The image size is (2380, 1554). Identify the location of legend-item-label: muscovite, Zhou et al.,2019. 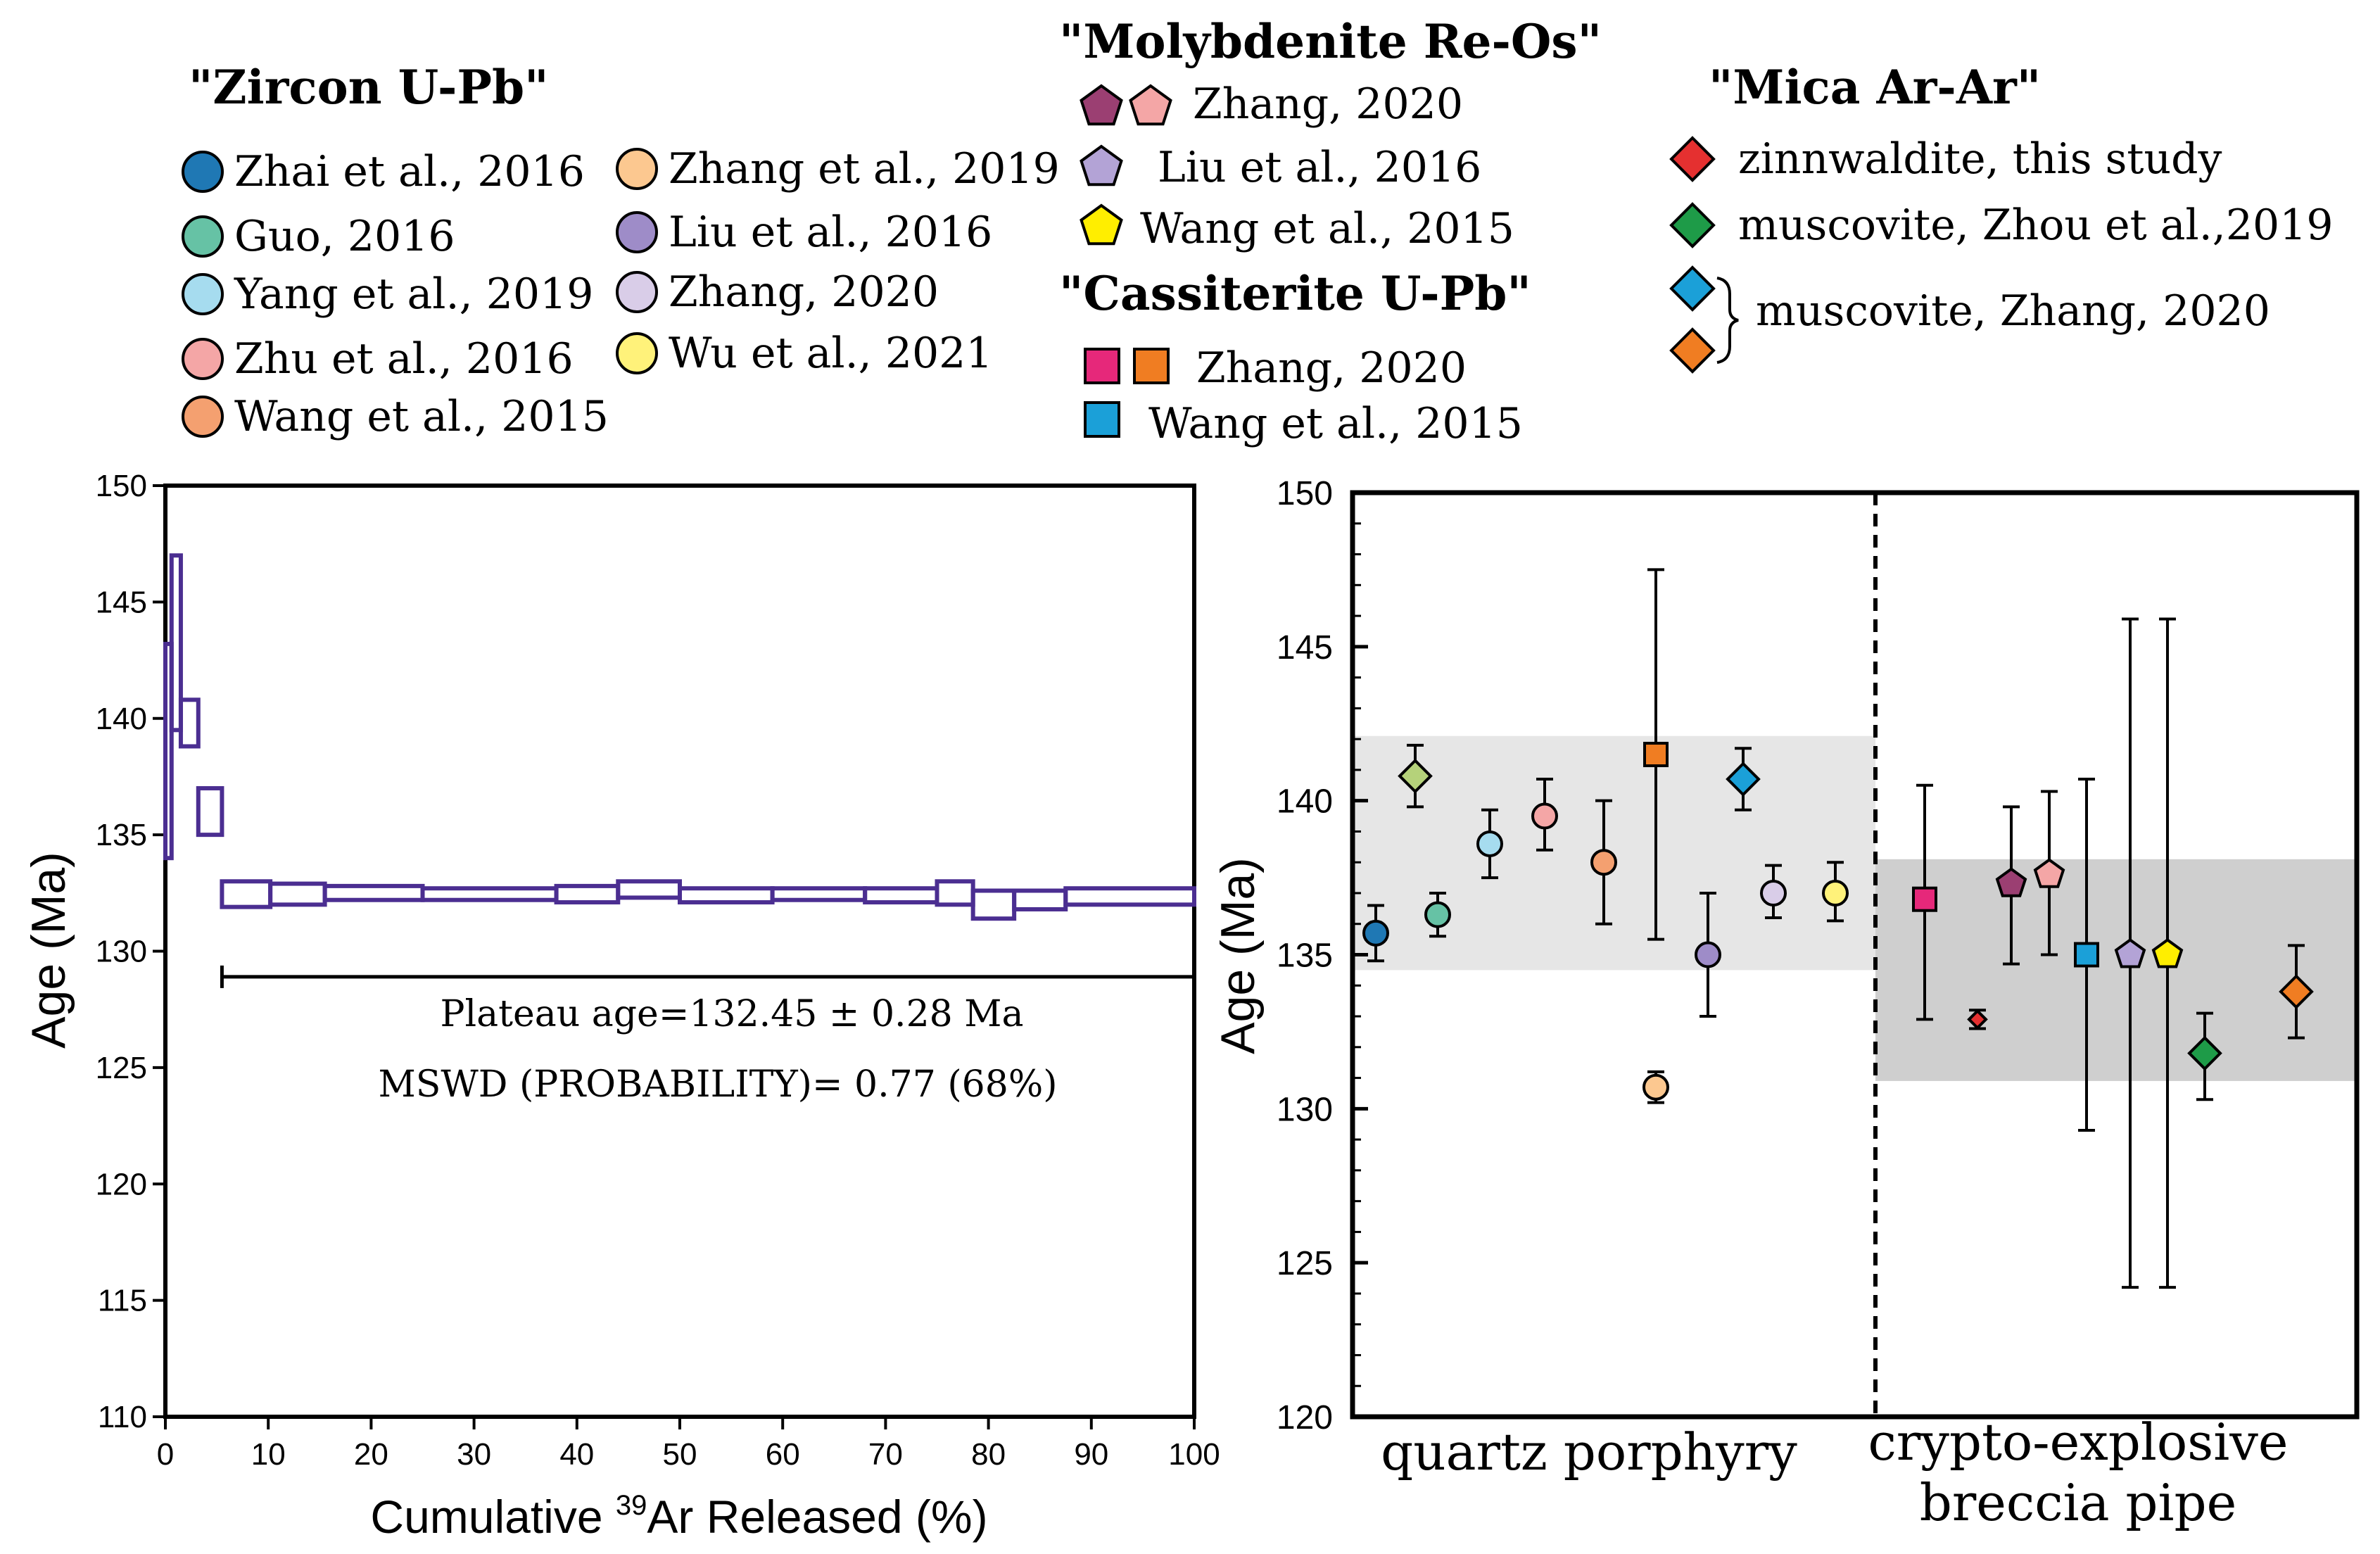
(2036, 225).